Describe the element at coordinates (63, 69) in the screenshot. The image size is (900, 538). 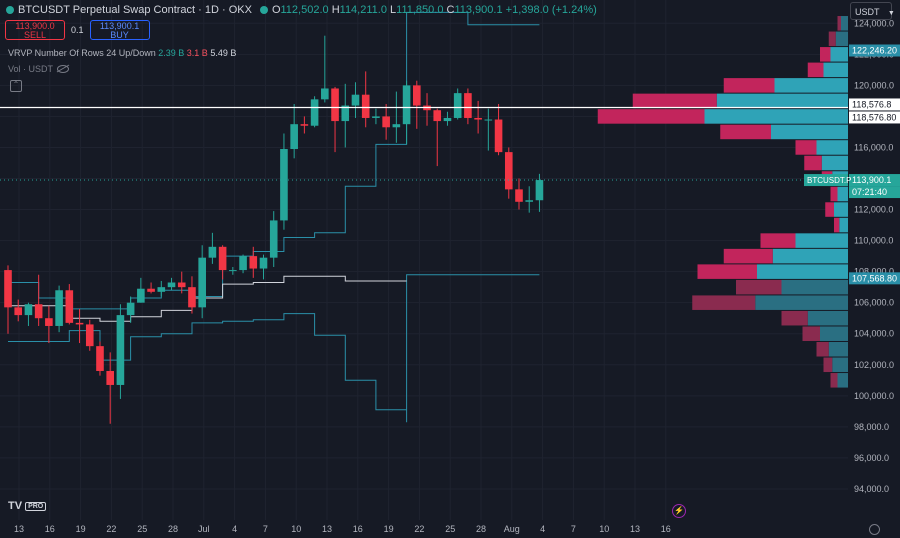
I see `crossed-eye-icon` at that location.